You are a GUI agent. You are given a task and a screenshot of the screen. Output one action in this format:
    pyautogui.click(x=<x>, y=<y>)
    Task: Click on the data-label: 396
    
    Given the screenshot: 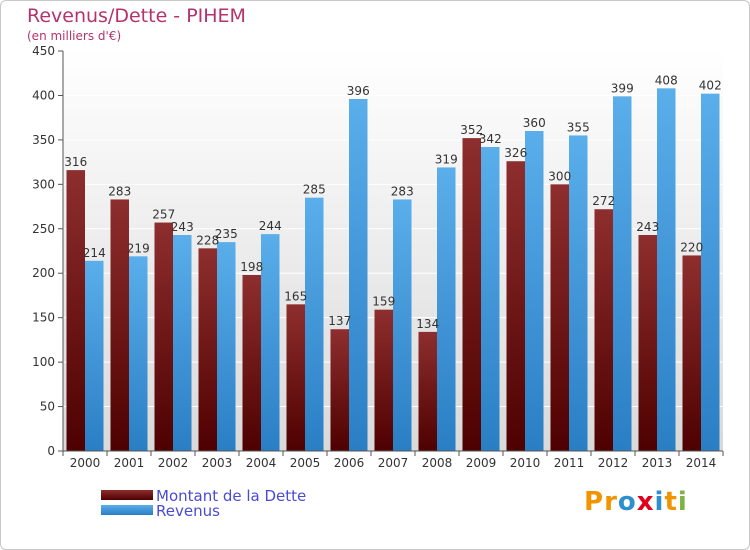 What is the action you would take?
    pyautogui.click(x=358, y=91)
    